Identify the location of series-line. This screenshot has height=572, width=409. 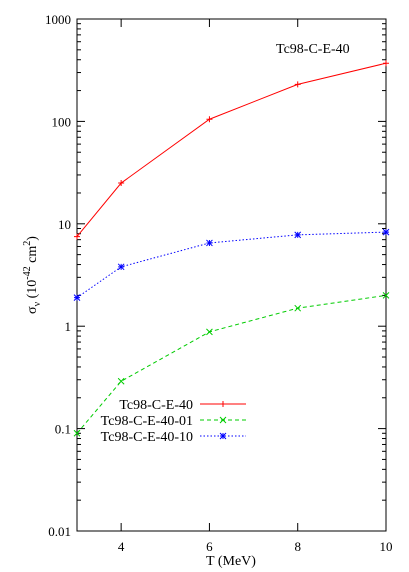
(231, 265).